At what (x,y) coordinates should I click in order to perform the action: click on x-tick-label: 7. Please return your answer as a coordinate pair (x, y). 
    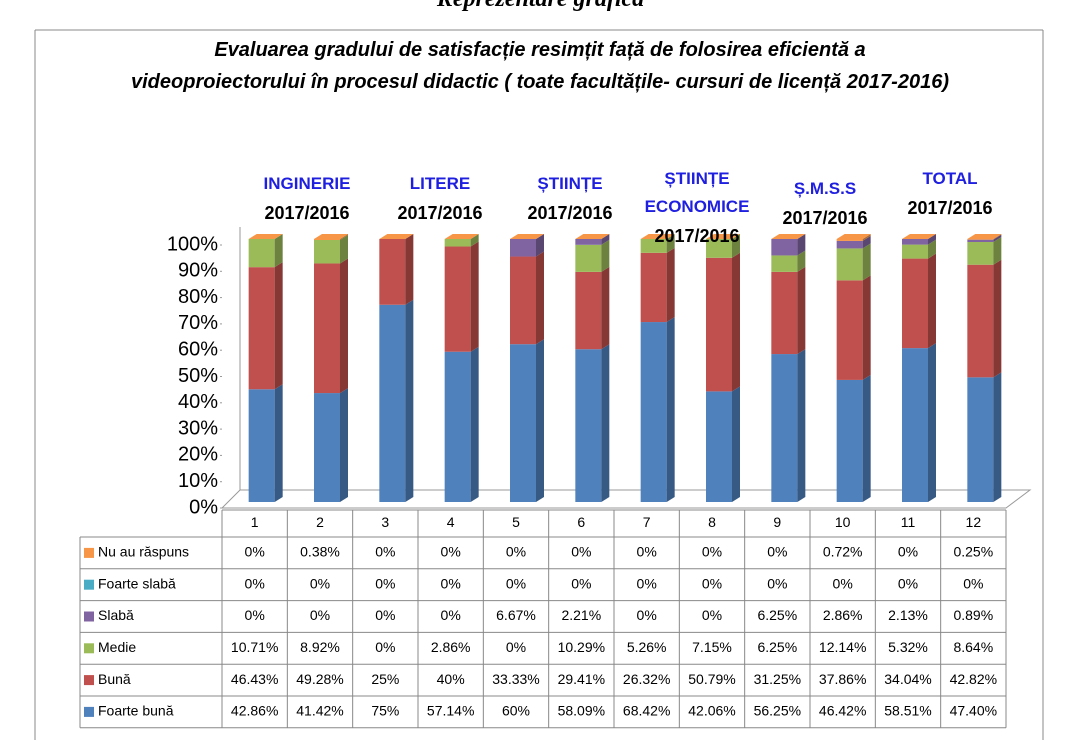
    Looking at the image, I should click on (647, 522).